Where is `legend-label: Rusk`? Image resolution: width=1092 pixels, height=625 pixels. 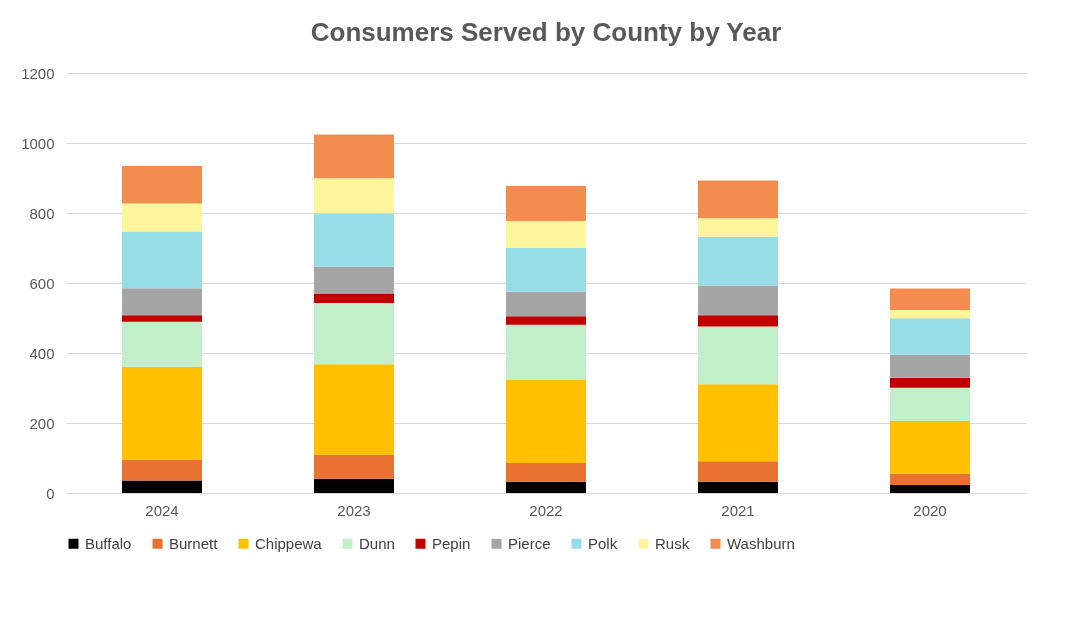
legend-label: Rusk is located at coordinates (672, 543).